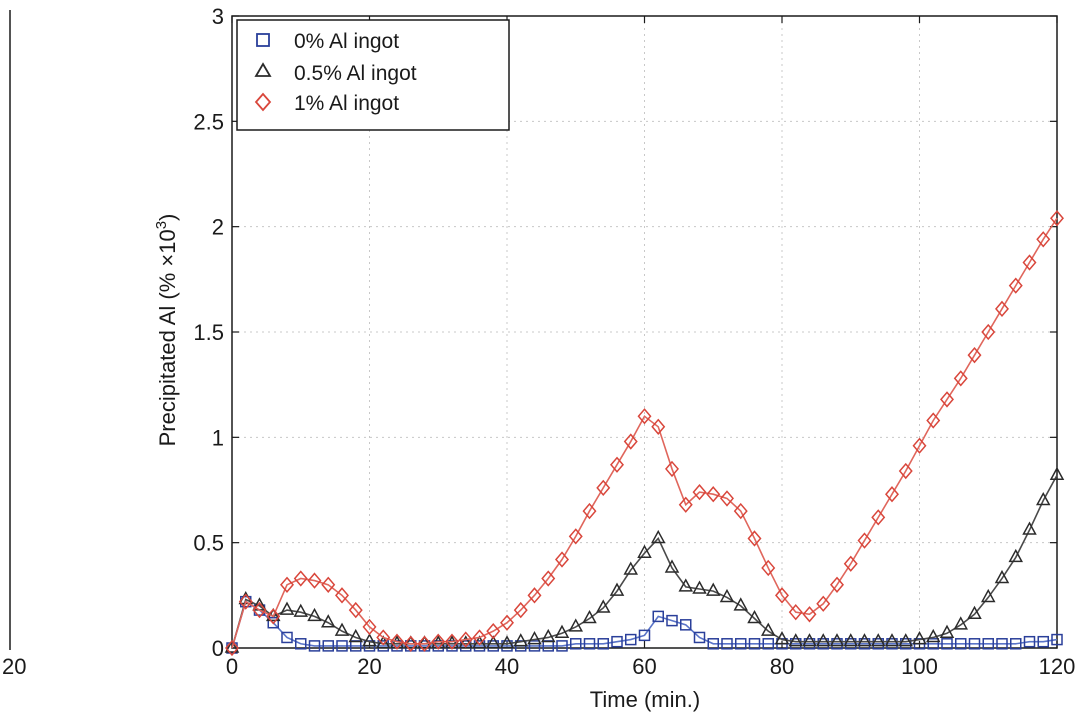 This screenshot has height=715, width=1079. I want to click on x-tick-label: 80, so click(782, 666).